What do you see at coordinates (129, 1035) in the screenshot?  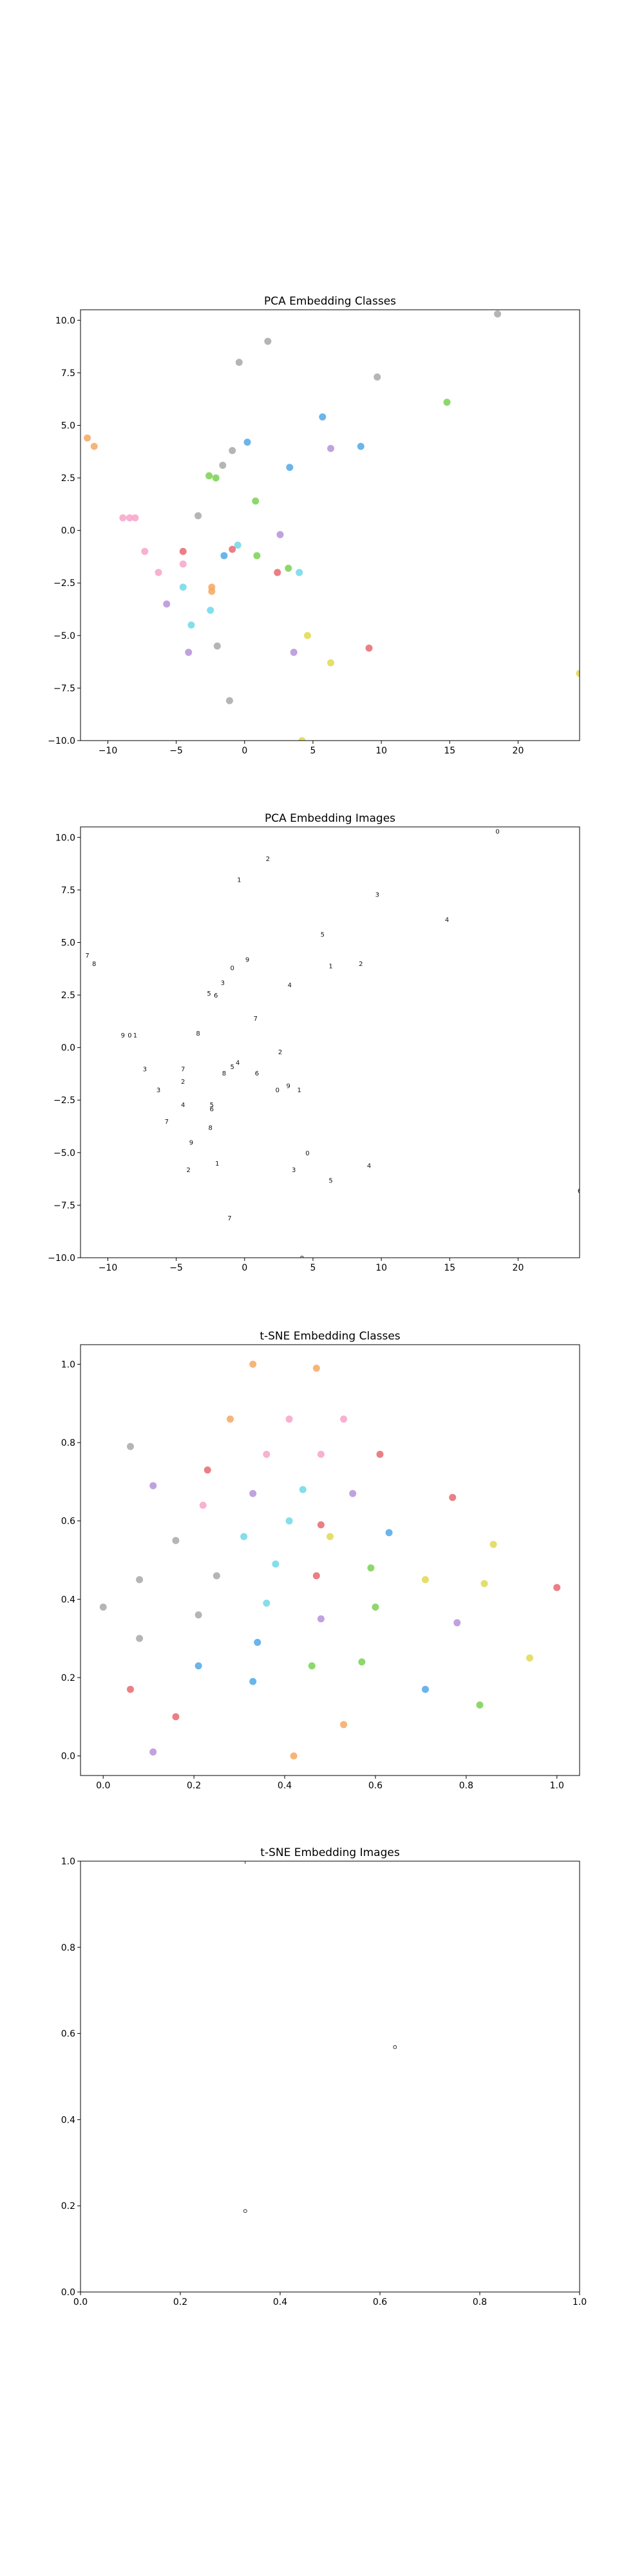 I see `digit-thumbnail: 0` at bounding box center [129, 1035].